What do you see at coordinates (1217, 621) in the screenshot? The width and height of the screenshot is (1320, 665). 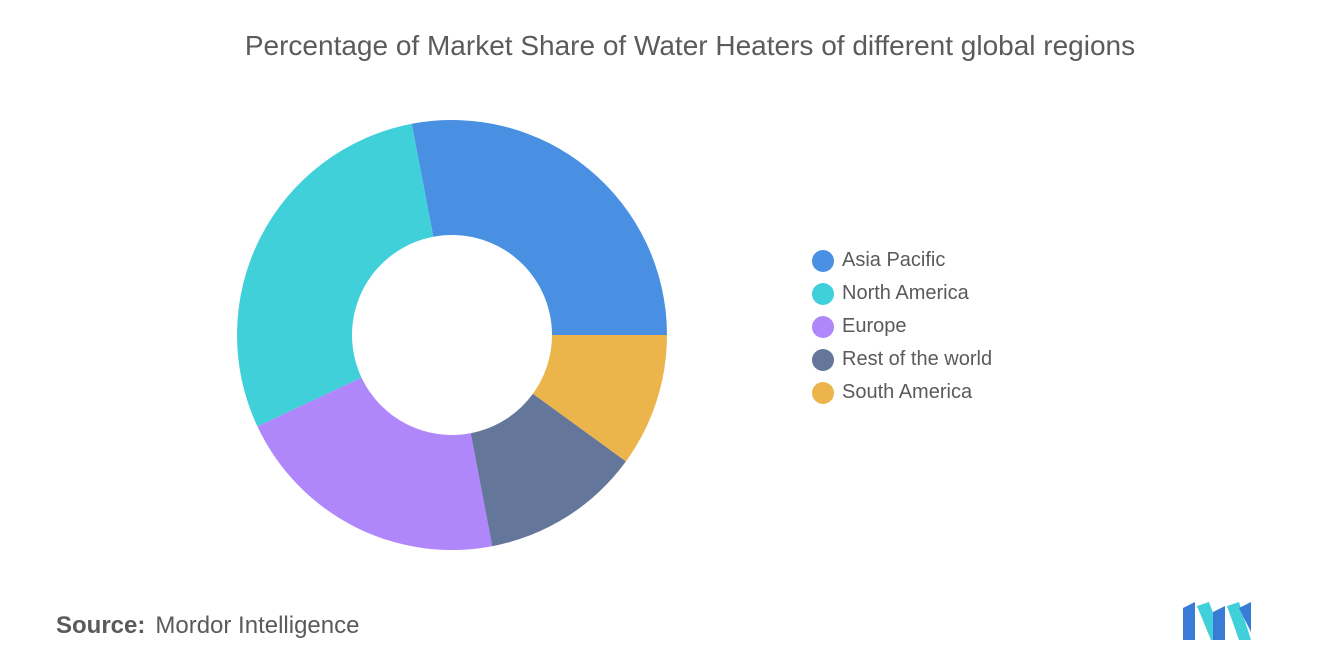 I see `mordor-intelligence-logo-icon` at bounding box center [1217, 621].